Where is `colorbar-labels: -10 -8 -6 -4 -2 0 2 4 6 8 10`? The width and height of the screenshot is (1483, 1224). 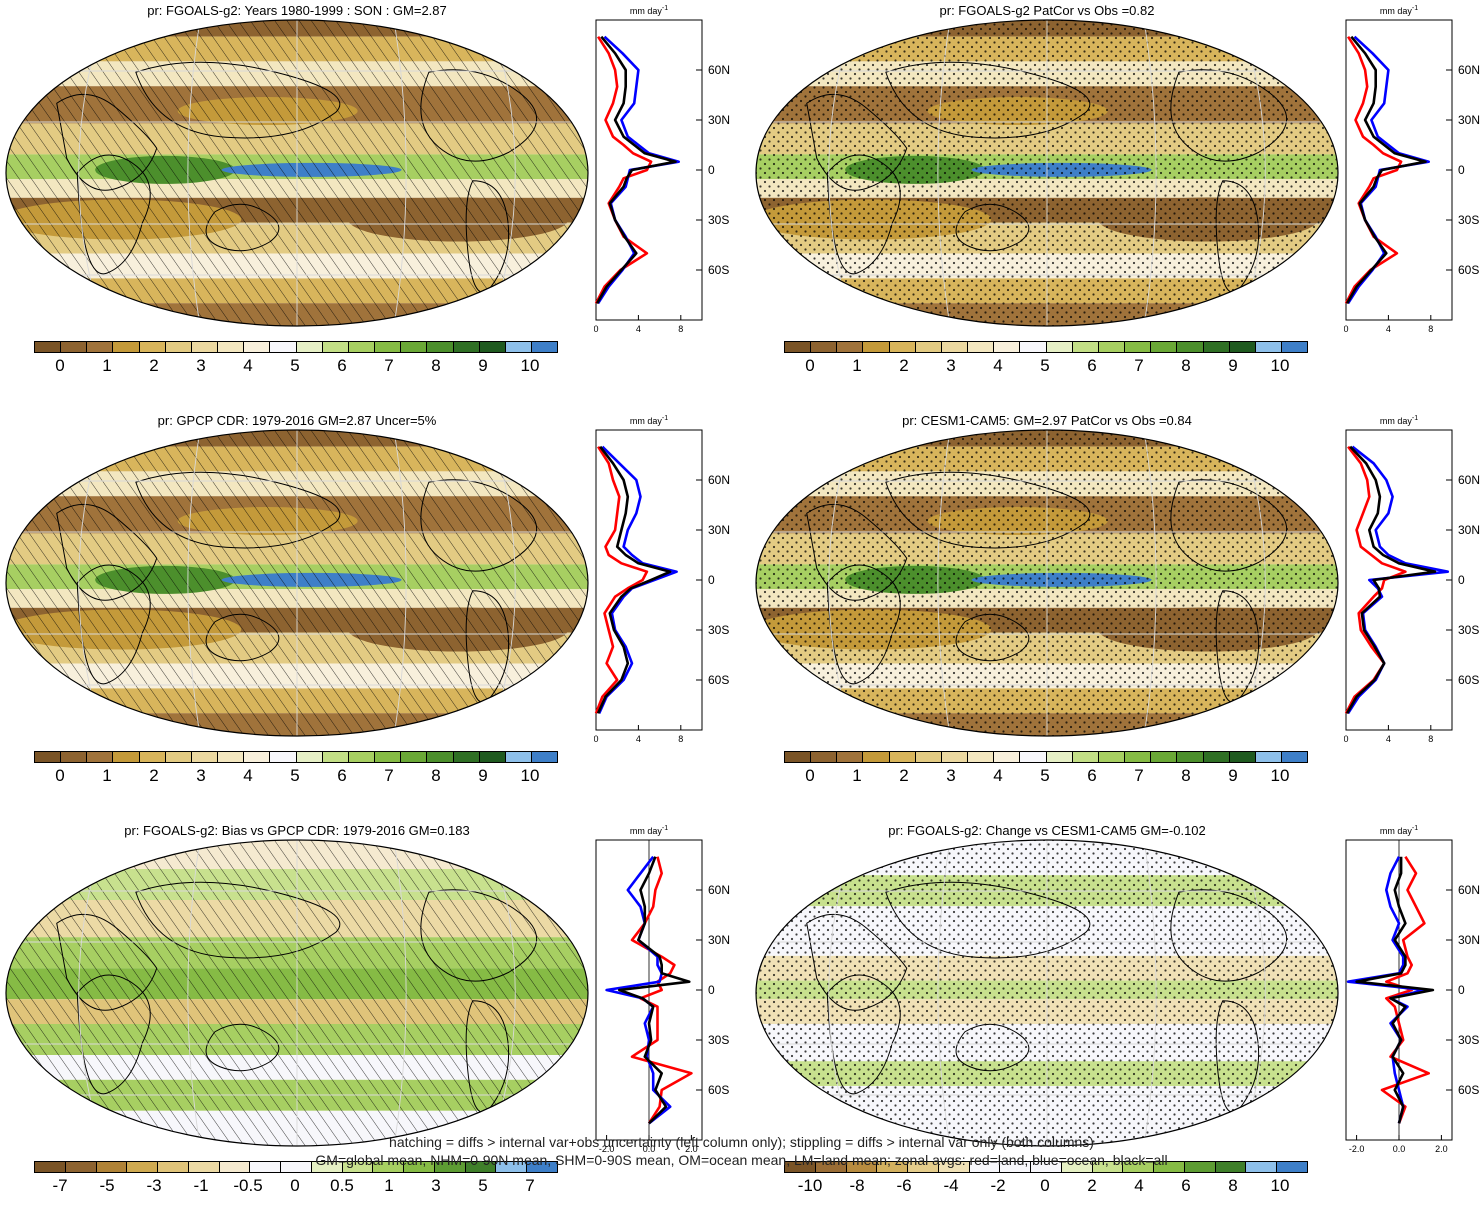
colorbar-labels: -10 -8 -6 -4 -2 0 2 4 6 8 10 is located at coordinates (1045, 1187).